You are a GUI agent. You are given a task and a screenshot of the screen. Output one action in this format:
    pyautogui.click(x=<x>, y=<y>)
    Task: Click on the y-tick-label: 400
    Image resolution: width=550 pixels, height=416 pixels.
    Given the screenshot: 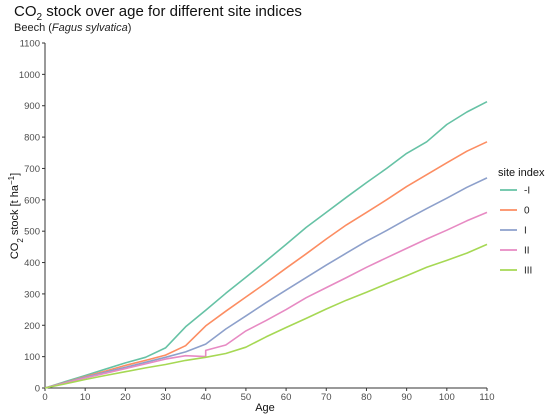 What is the action you would take?
    pyautogui.click(x=32, y=263)
    